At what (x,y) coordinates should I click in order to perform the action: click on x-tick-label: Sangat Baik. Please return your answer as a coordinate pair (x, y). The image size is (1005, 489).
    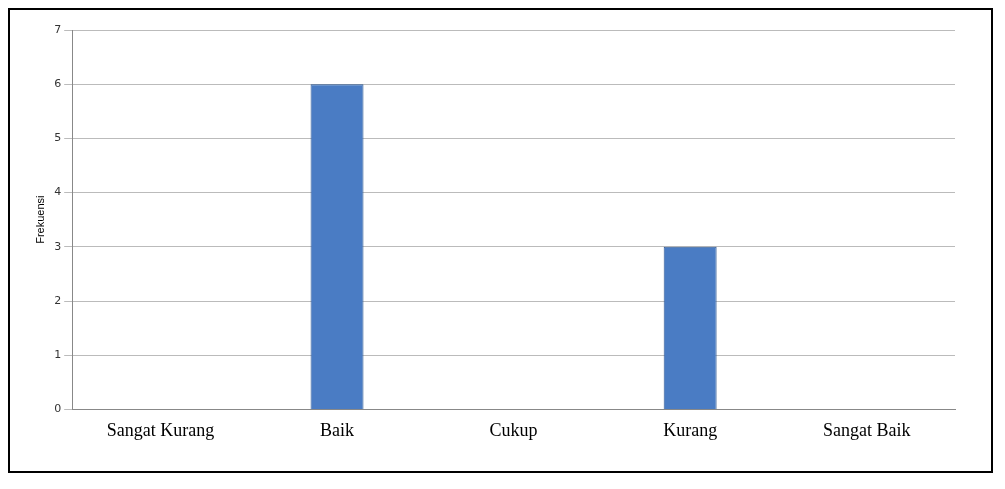
    Looking at the image, I should click on (866, 429).